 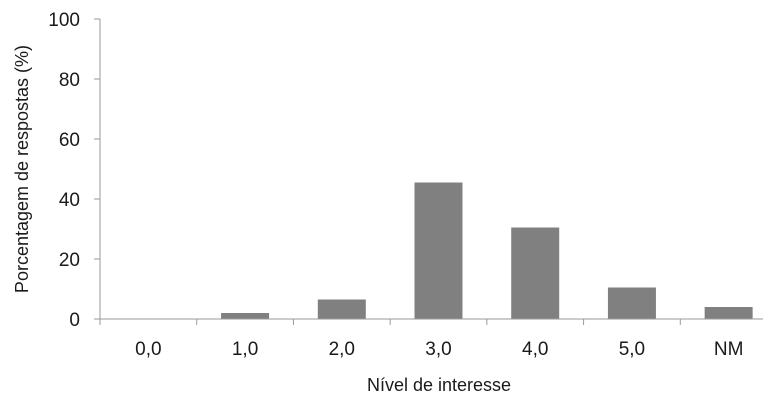 What do you see at coordinates (74, 320) in the screenshot?
I see `y-tick-label: 0` at bounding box center [74, 320].